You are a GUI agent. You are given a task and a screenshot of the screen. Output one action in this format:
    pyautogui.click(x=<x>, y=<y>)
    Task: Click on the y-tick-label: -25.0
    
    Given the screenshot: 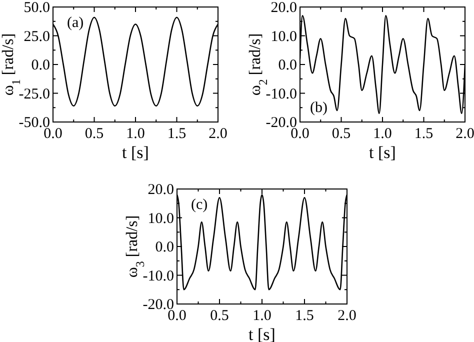 What is the action you would take?
    pyautogui.click(x=34, y=94)
    